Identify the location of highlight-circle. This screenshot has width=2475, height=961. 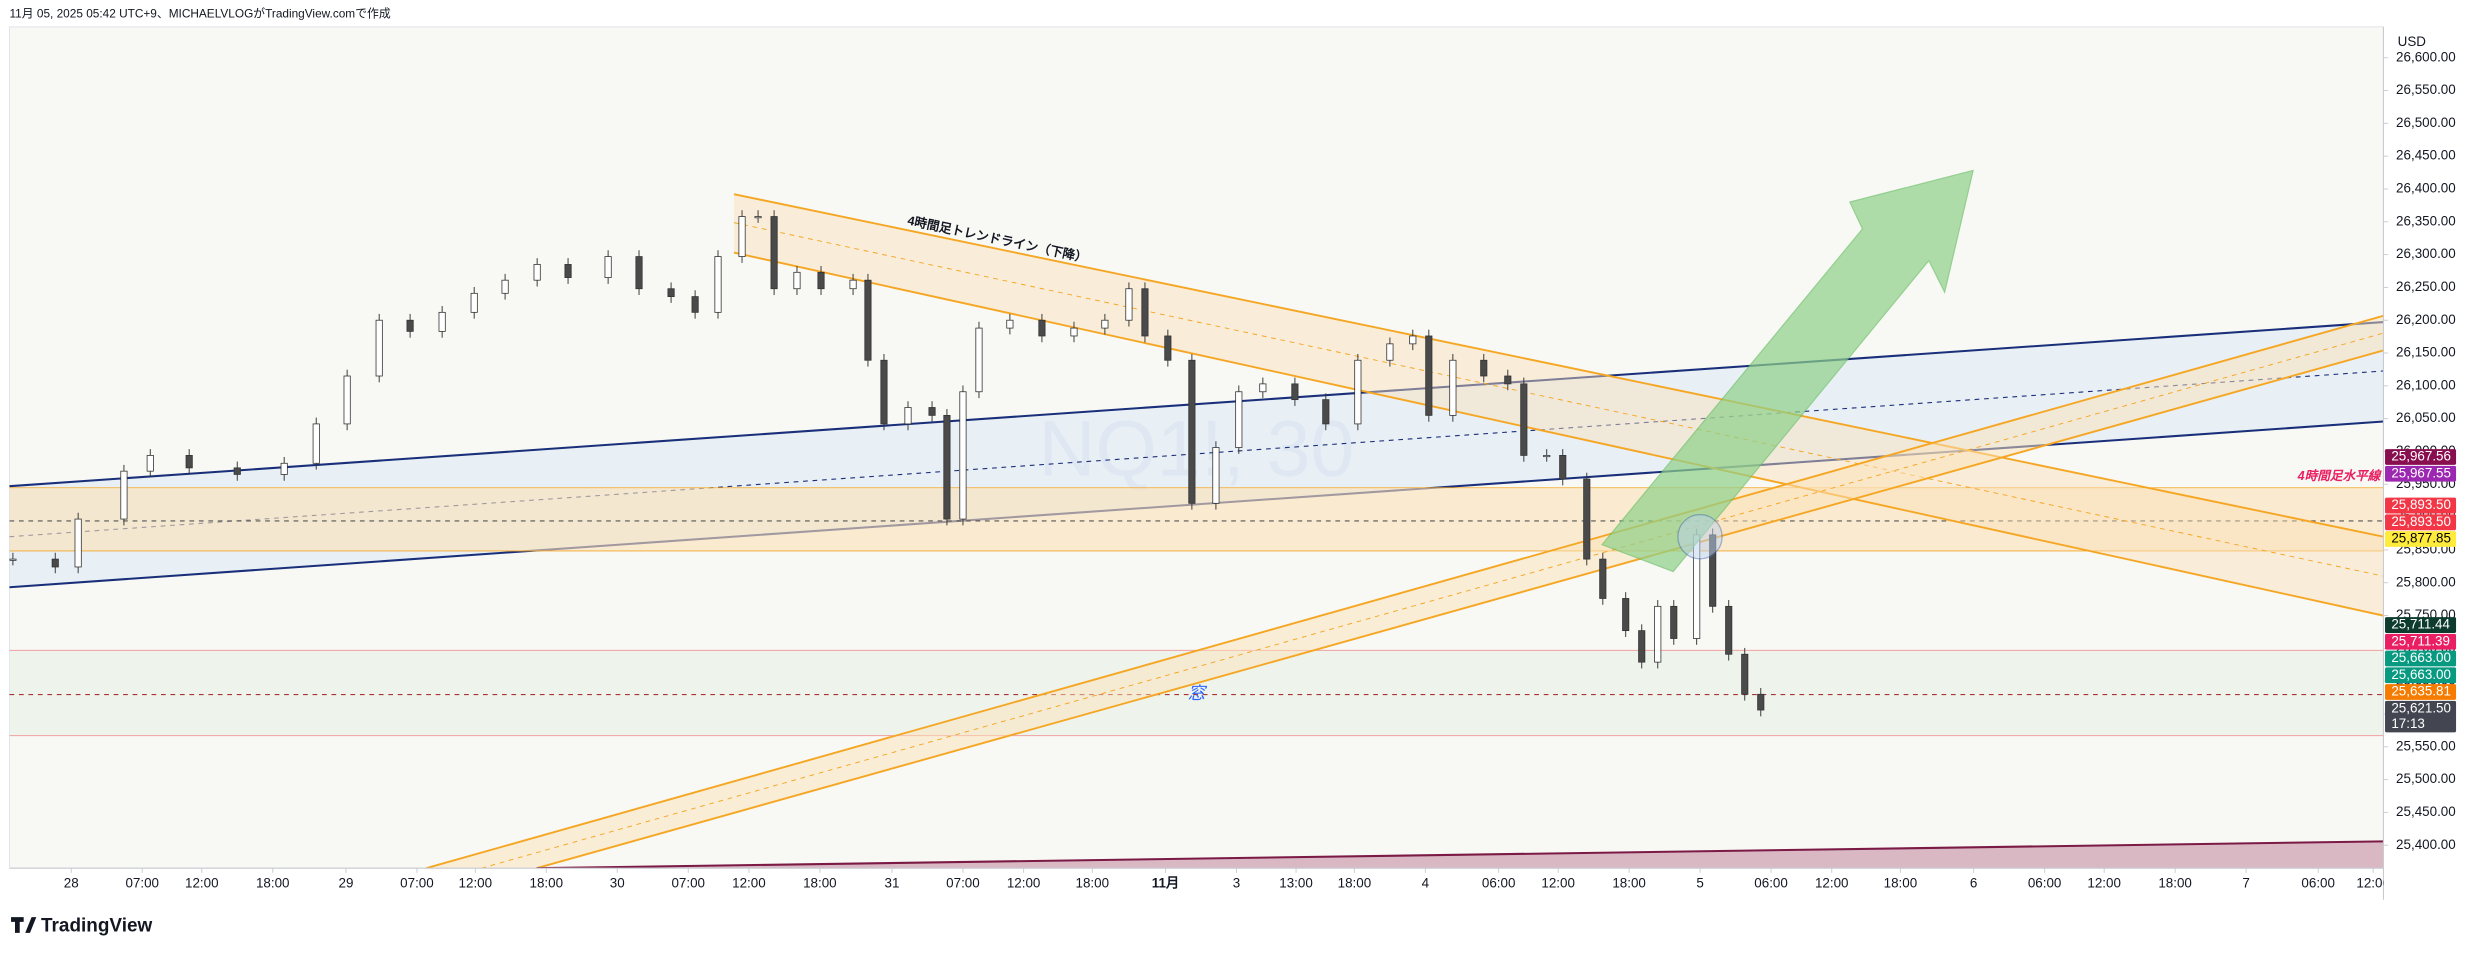
(1700, 536).